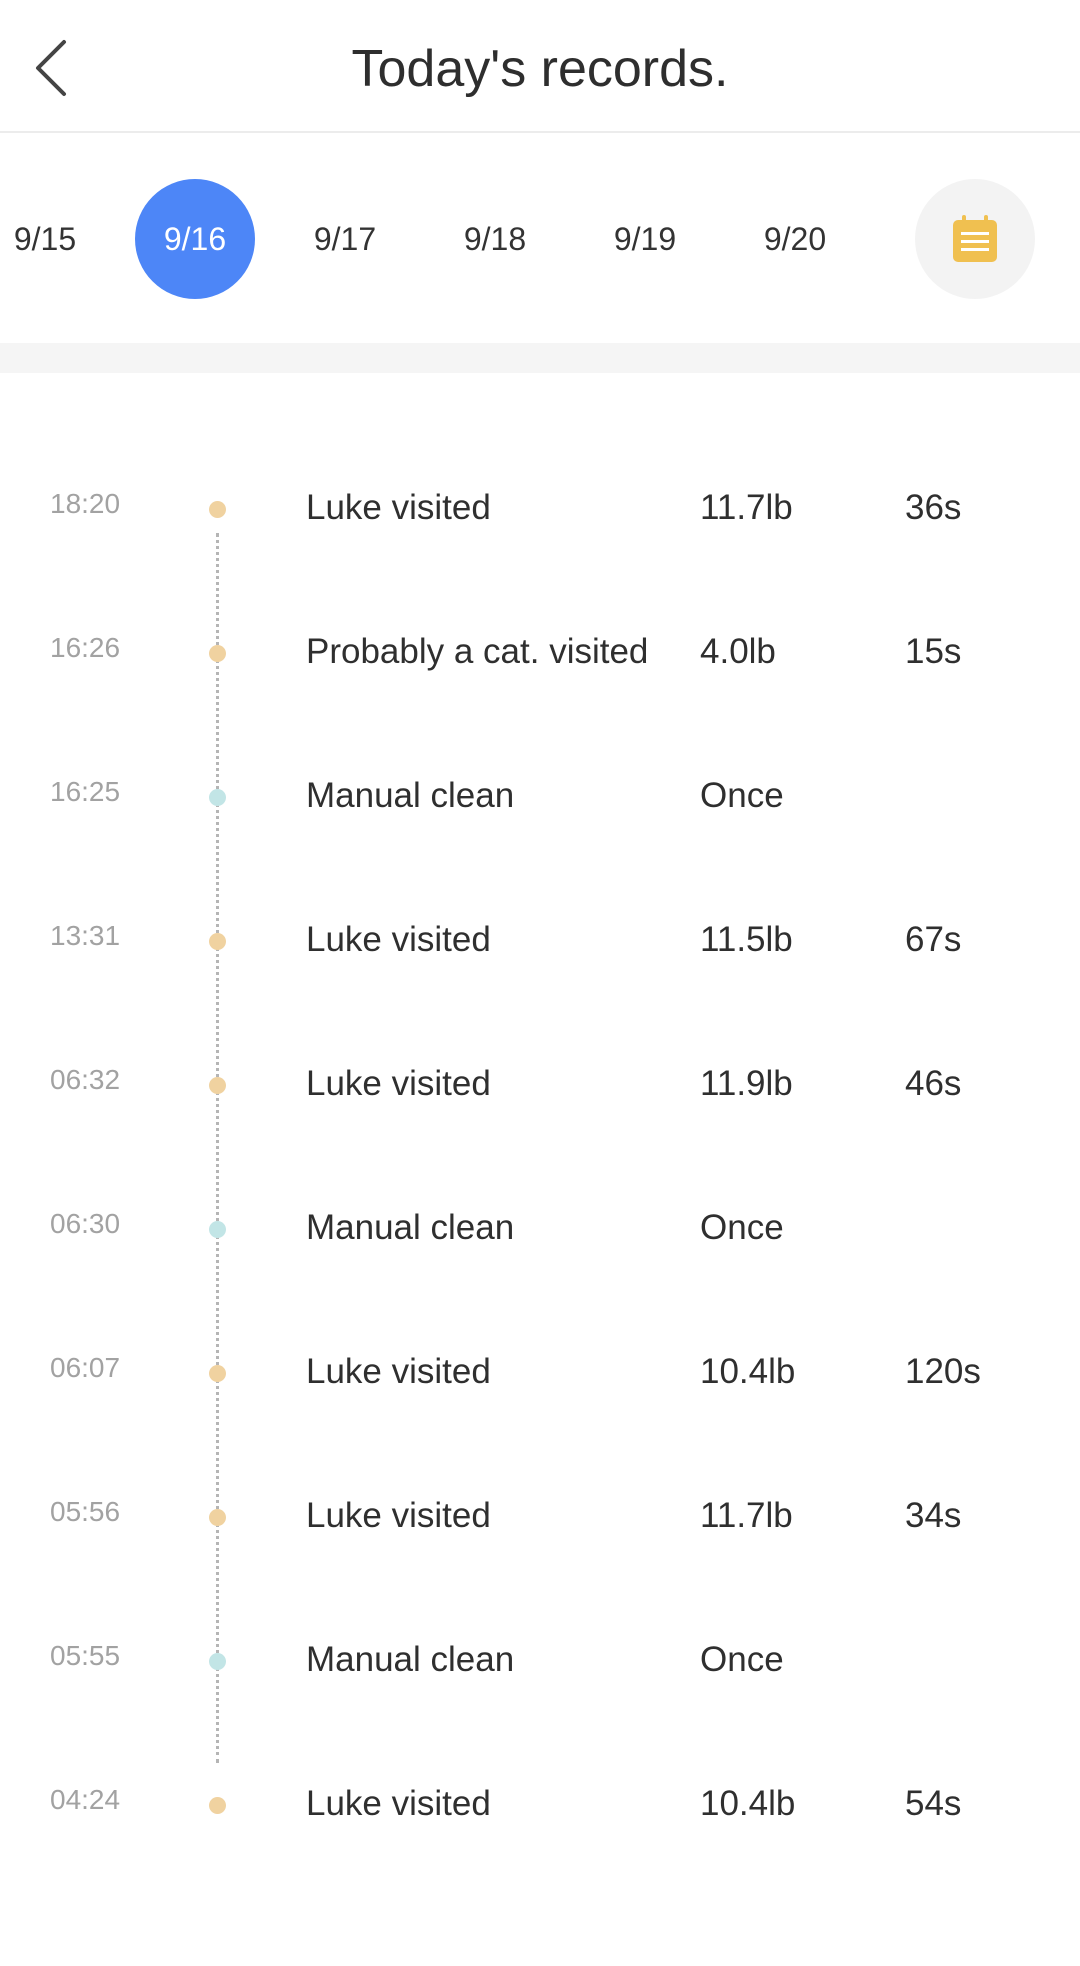 Image resolution: width=1080 pixels, height=1966 pixels. I want to click on record-time: 16:25, so click(85, 791).